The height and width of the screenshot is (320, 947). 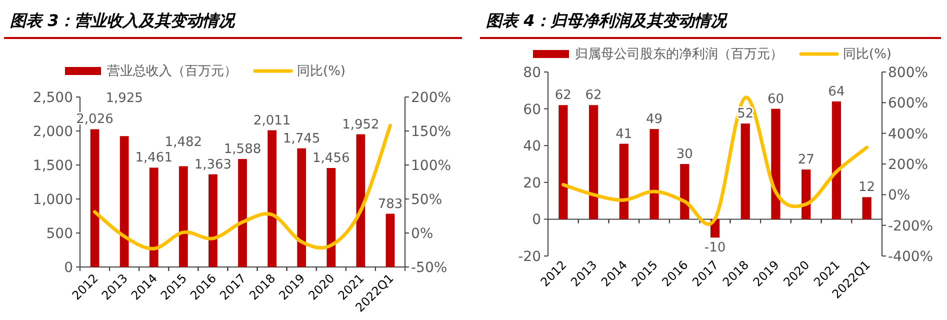 I want to click on y2-tick-label: 800%, so click(x=908, y=73).